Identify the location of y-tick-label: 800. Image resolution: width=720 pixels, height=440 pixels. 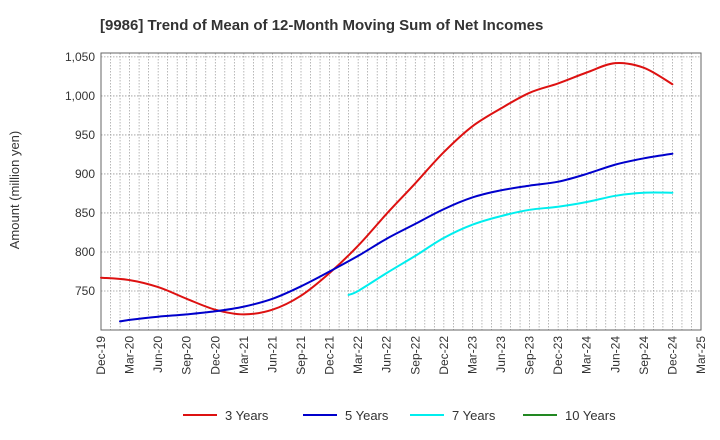
(85, 252).